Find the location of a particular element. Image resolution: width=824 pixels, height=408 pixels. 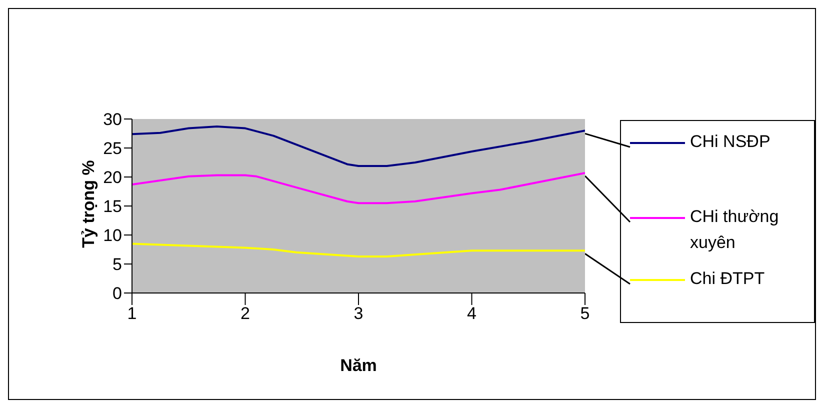

y-tick-label: 10 is located at coordinates (112, 236).